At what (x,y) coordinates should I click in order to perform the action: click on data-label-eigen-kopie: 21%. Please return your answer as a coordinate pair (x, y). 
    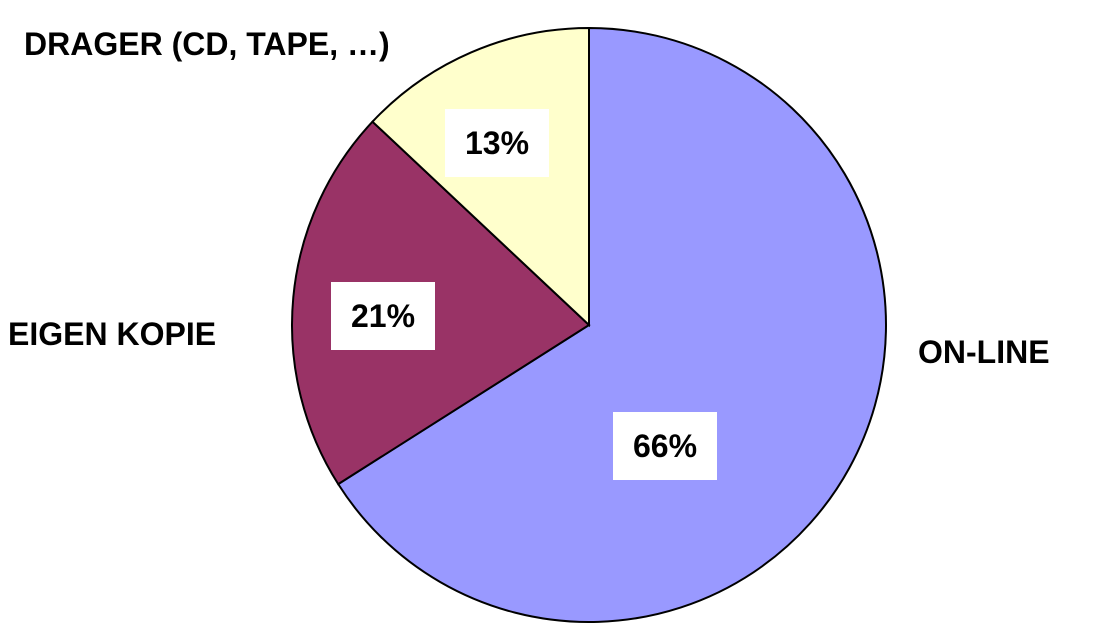
    Looking at the image, I should click on (383, 316).